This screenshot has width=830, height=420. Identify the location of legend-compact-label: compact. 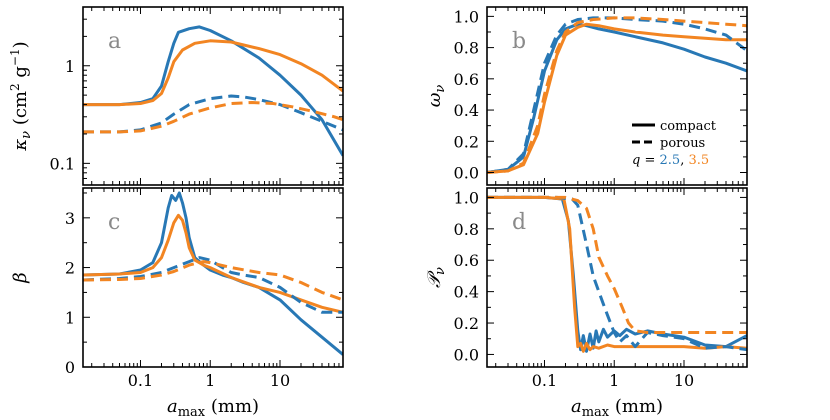
(688, 126).